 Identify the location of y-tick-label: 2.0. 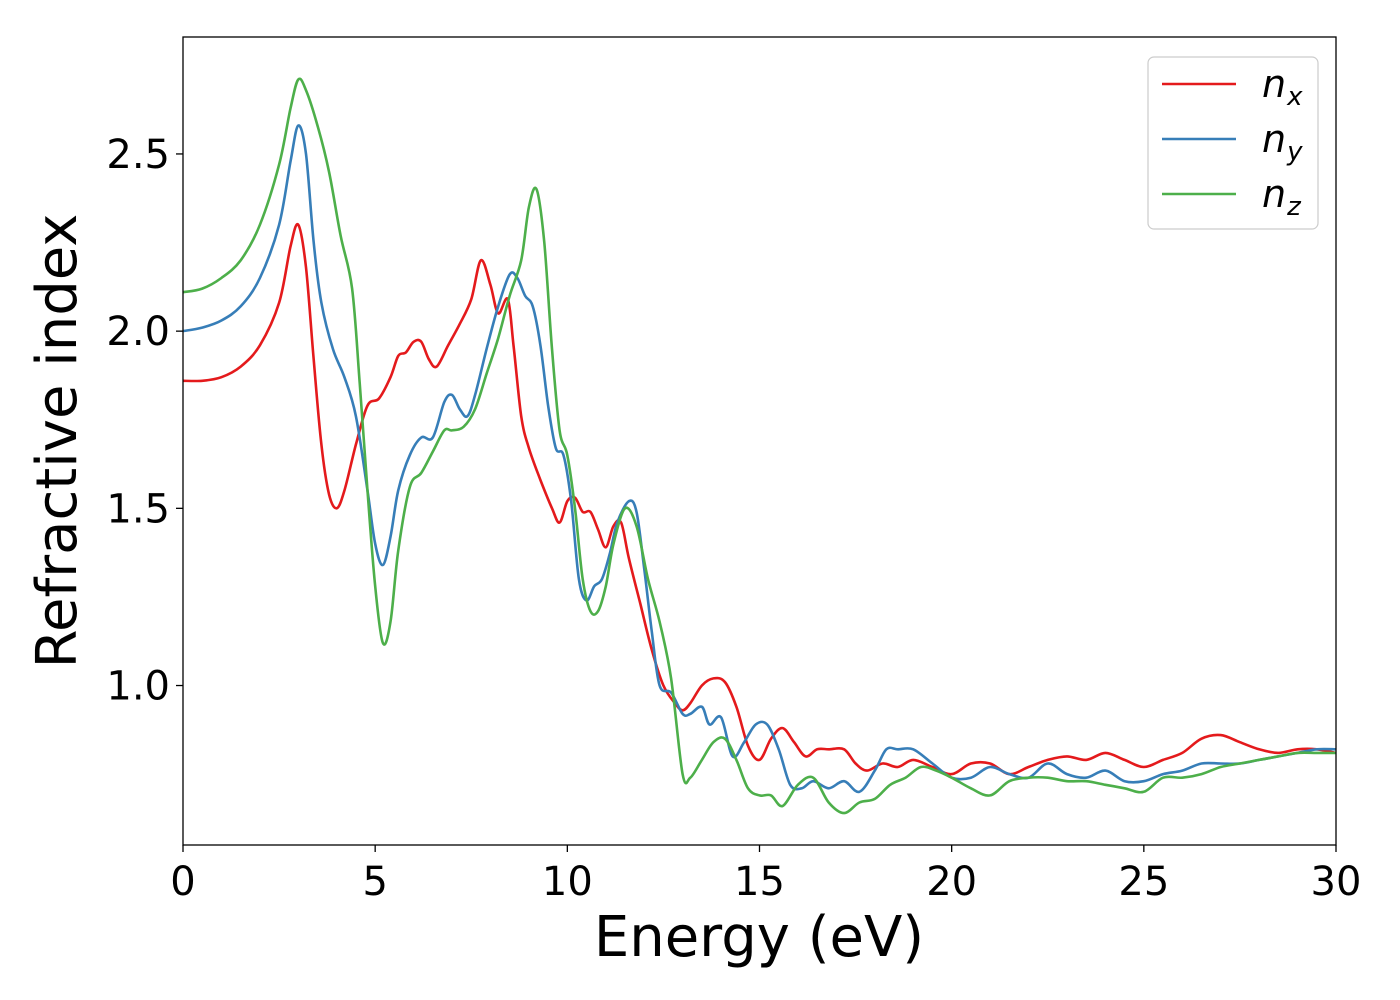
(138, 332).